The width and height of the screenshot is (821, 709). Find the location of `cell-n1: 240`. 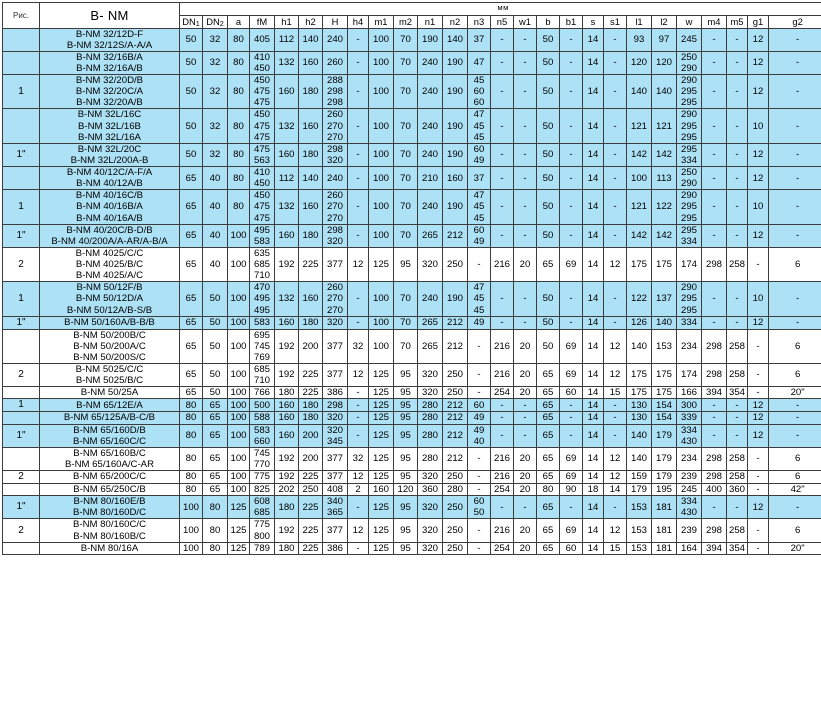

cell-n1: 240 is located at coordinates (430, 63).